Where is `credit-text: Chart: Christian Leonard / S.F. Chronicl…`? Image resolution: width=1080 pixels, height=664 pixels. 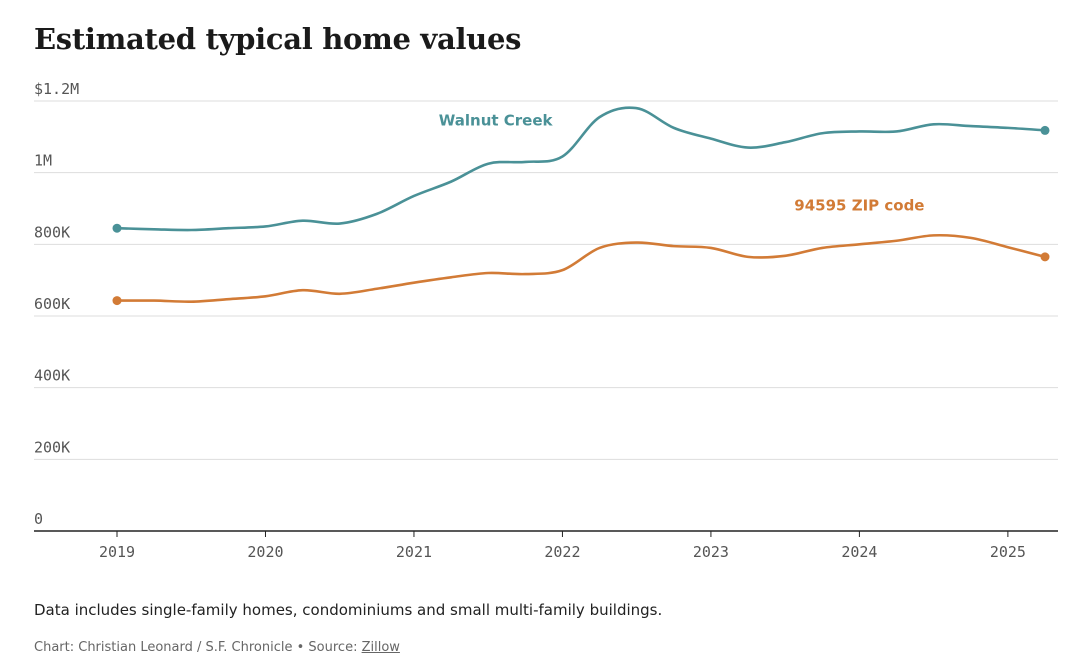
credit-text: Chart: Christian Leonard / S.F. Chronicl… is located at coordinates (198, 647).